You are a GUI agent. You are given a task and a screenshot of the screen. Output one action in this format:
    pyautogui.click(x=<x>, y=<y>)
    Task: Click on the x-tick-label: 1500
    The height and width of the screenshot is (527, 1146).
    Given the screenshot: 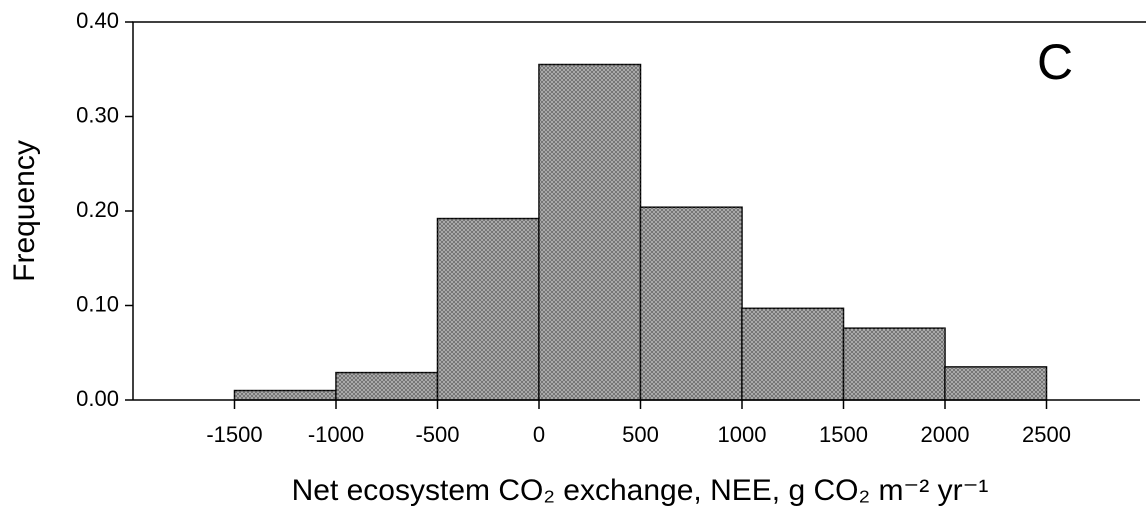 What is the action you would take?
    pyautogui.click(x=843, y=434)
    